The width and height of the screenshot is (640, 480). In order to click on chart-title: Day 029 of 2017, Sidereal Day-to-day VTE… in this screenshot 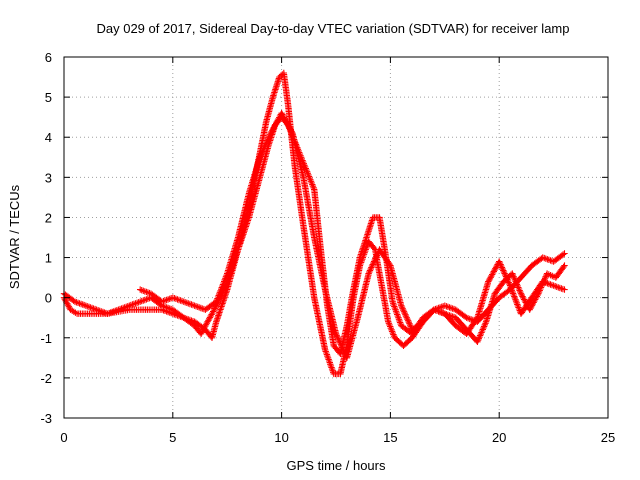, I will do `click(332, 28)`.